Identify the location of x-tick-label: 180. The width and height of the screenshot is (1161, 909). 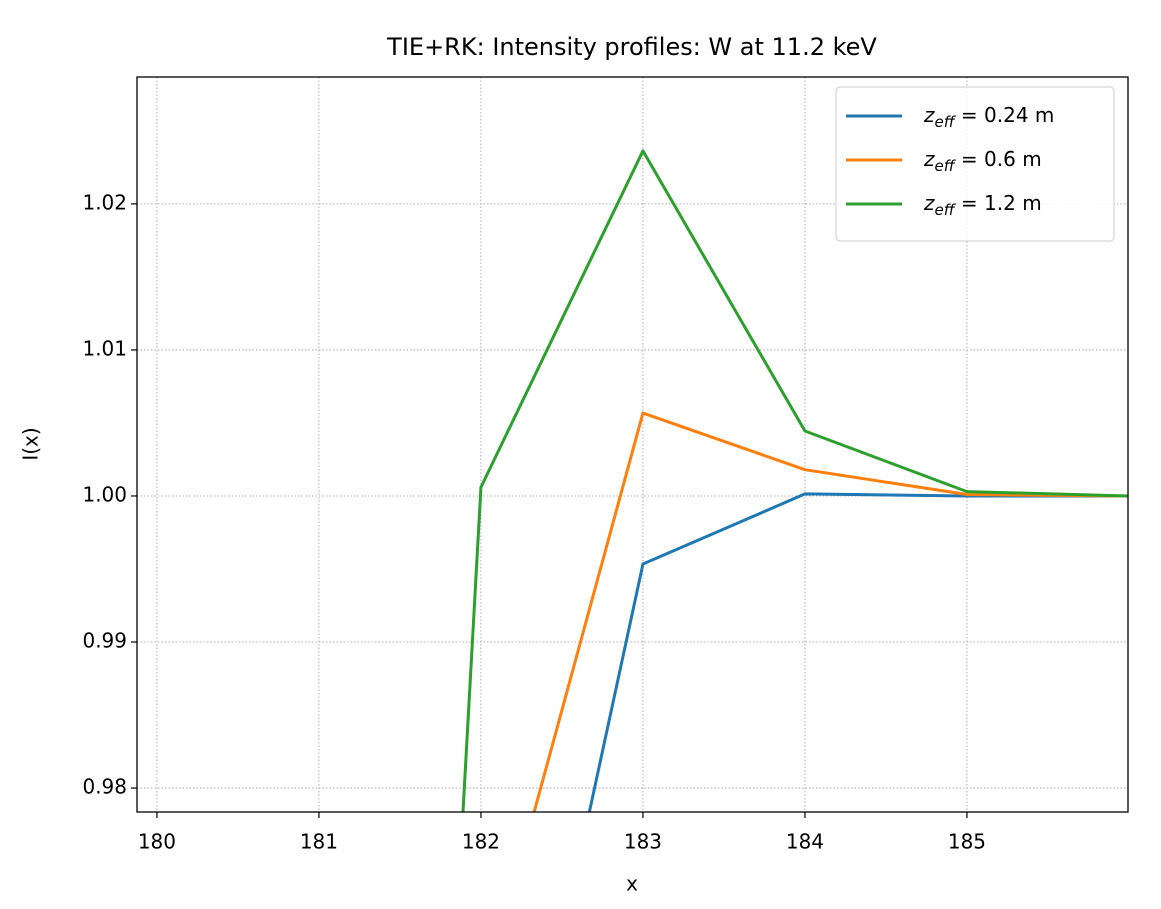
(157, 842).